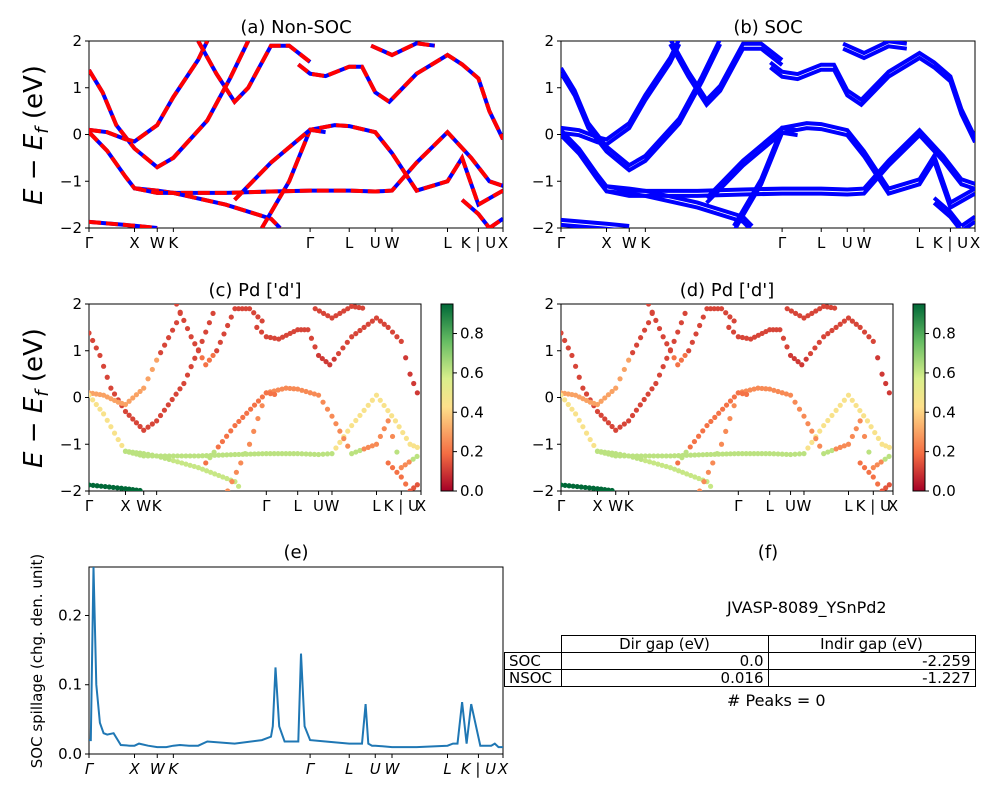 This screenshot has width=1000, height=800. Describe the element at coordinates (376, 506) in the screenshot. I see `x-tick-label: L` at that location.